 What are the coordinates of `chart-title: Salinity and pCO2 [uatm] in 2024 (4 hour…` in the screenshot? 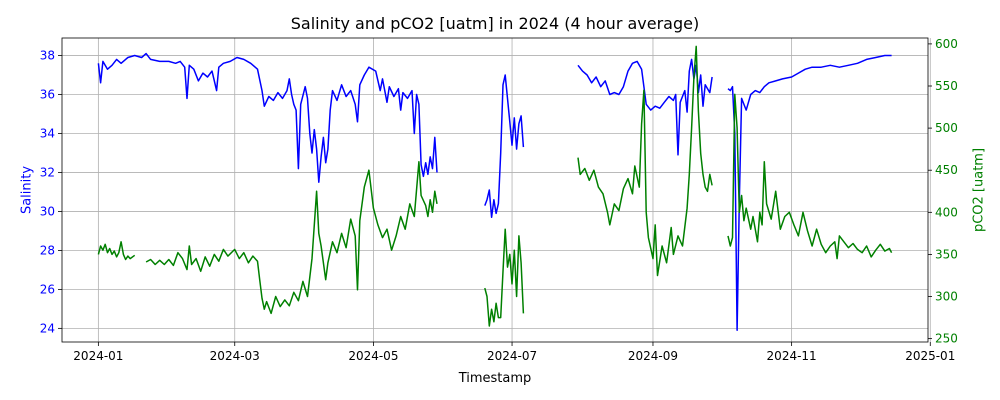 It's located at (495, 23).